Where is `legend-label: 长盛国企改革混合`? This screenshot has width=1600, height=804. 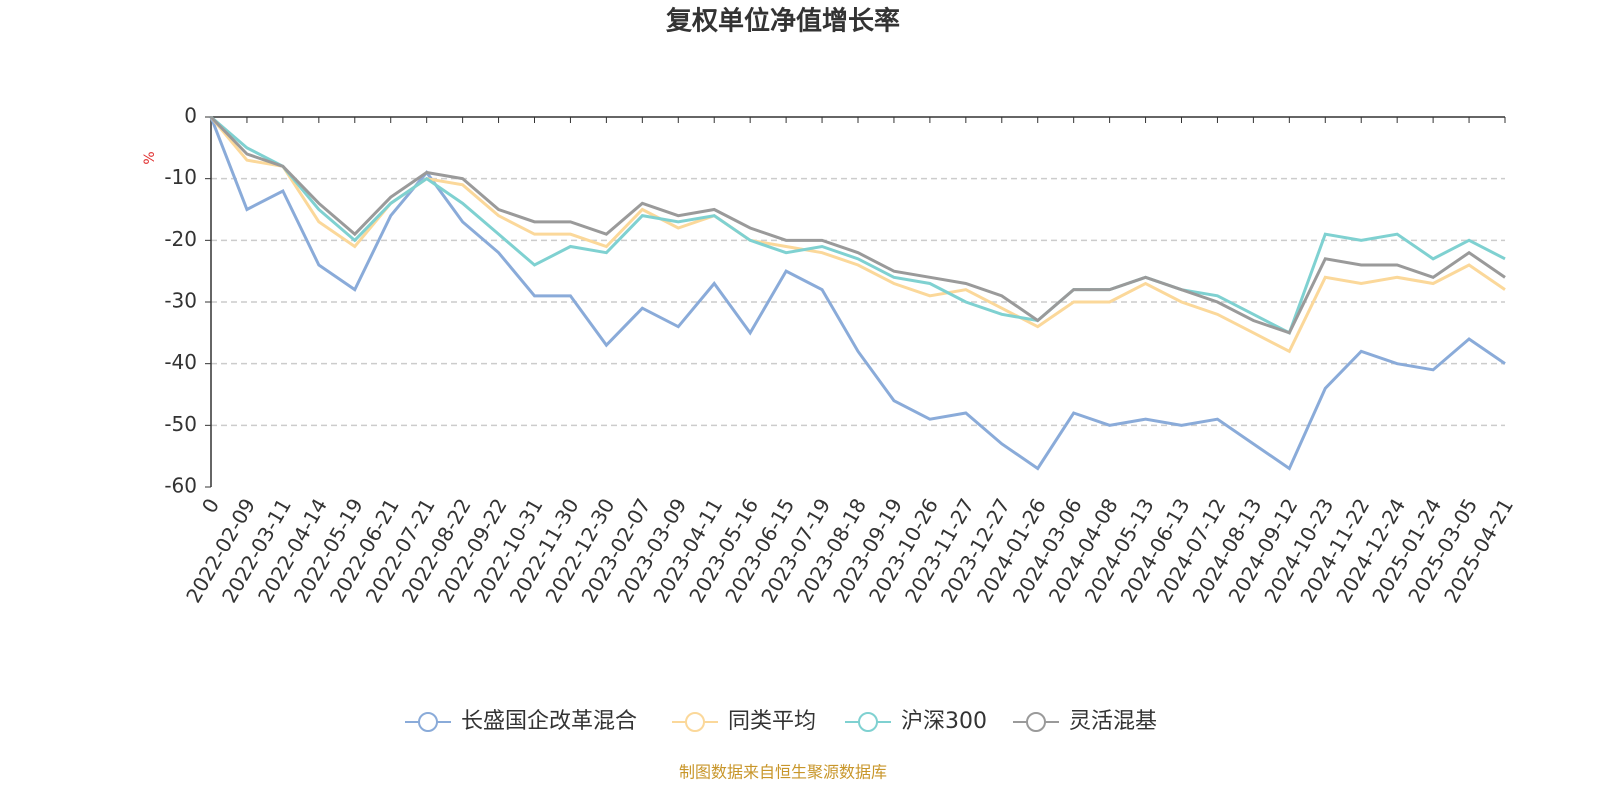 legend-label: 长盛国企改革混合 is located at coordinates (549, 721).